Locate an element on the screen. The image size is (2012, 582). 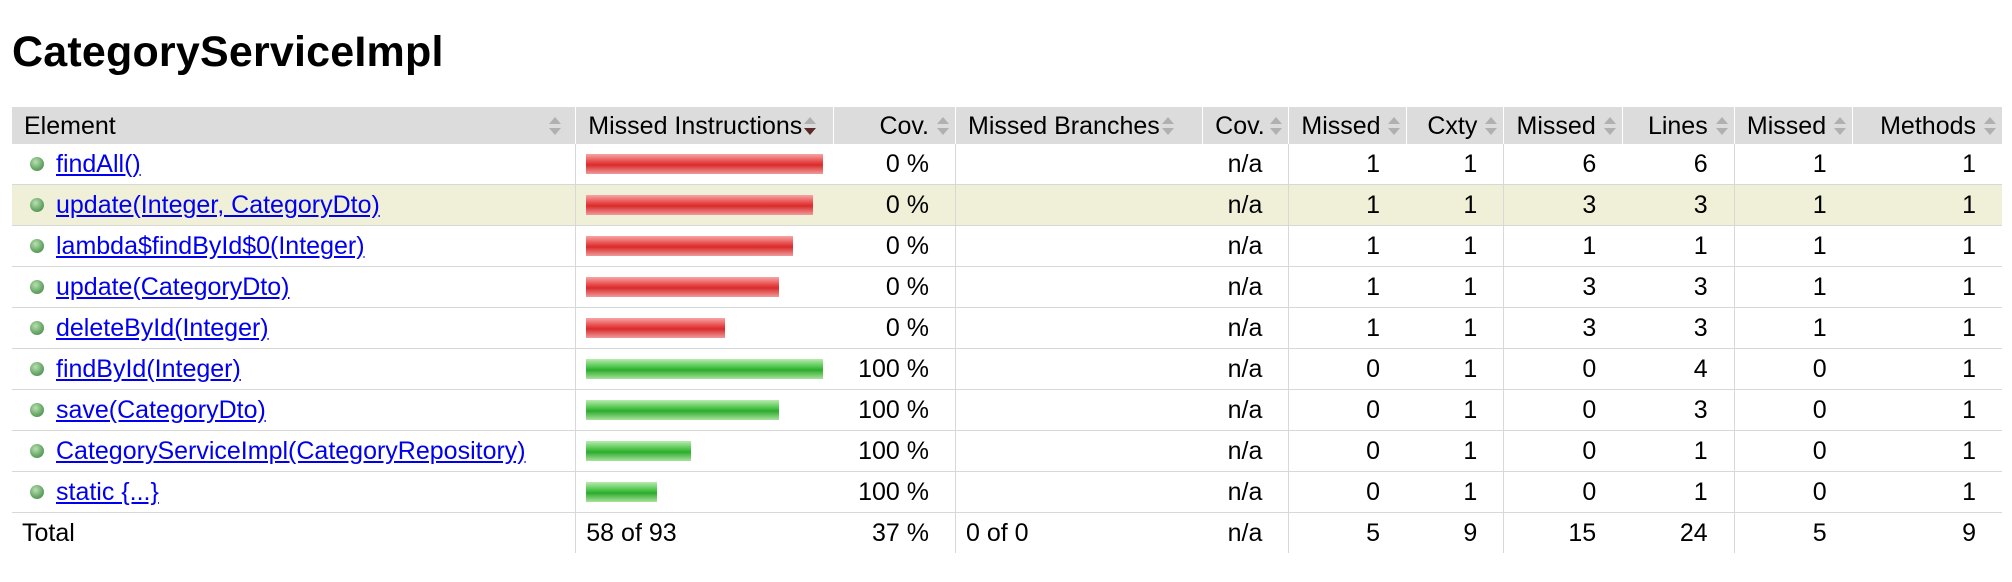
element-cell: deleteById(Integer) is located at coordinates (294, 328).